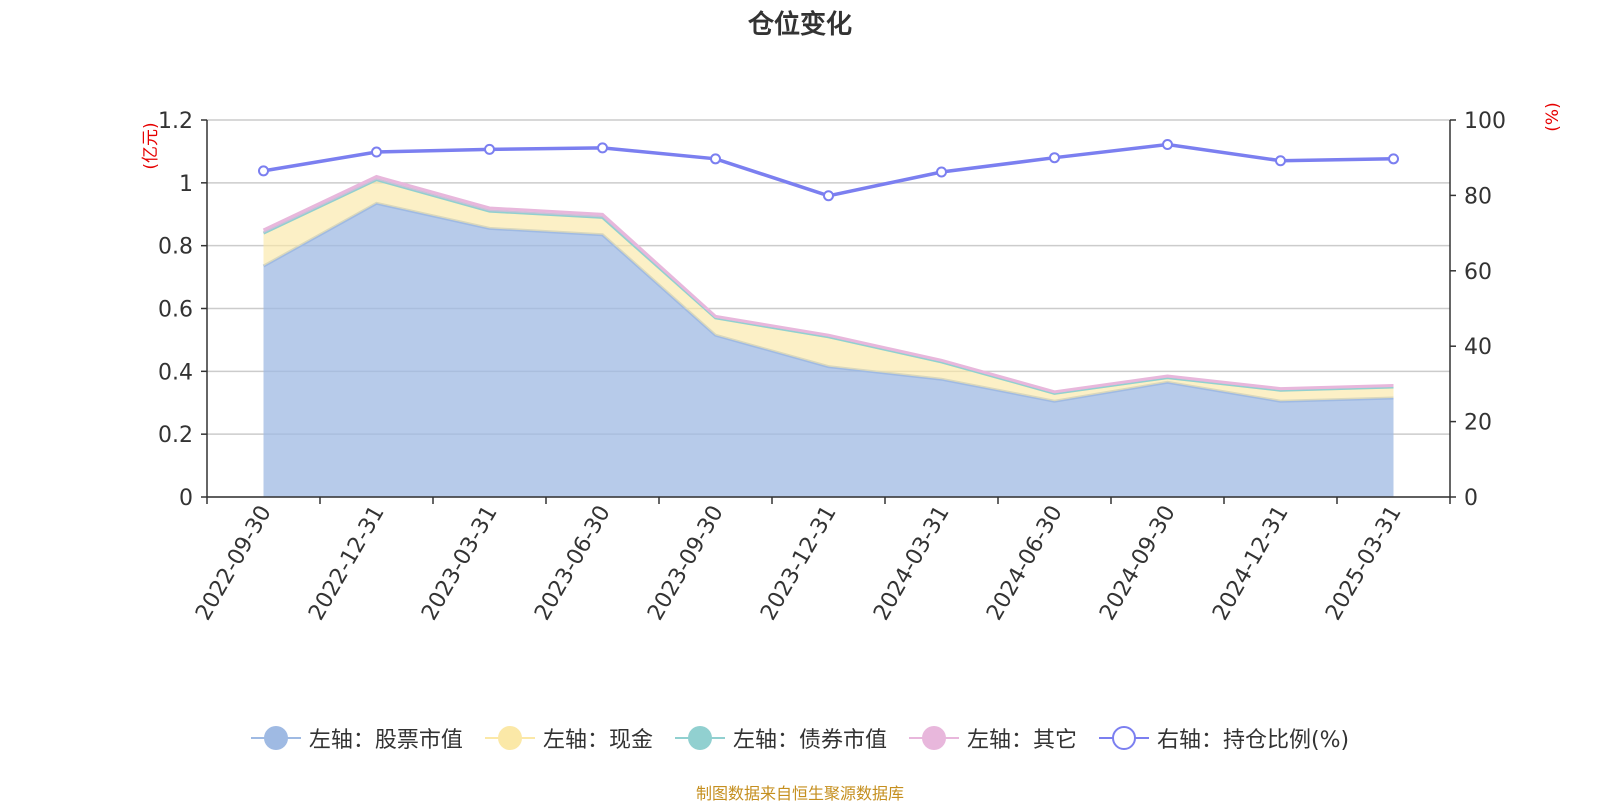 Image resolution: width=1600 pixels, height=804 pixels. Describe the element at coordinates (1553, 116) in the screenshot. I see `right-axis-label: (%)` at that location.